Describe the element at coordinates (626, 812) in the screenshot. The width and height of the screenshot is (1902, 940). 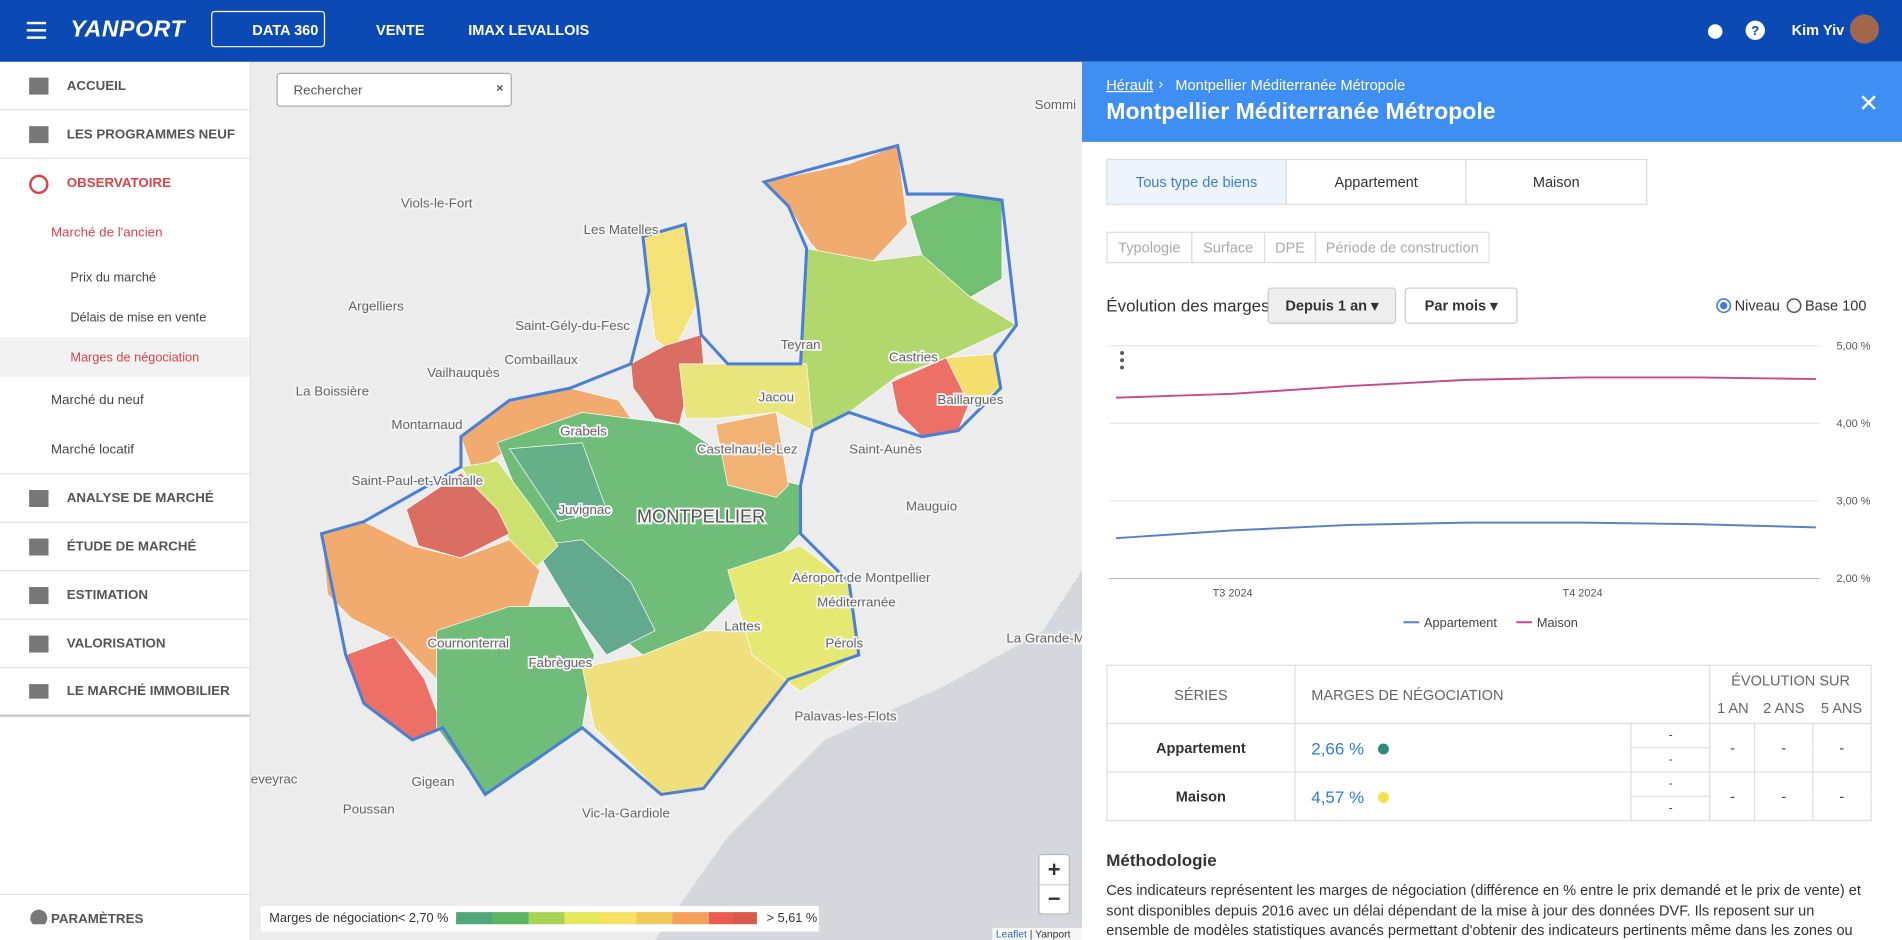
I see `place-label: Vic-la-Gardiole` at that location.